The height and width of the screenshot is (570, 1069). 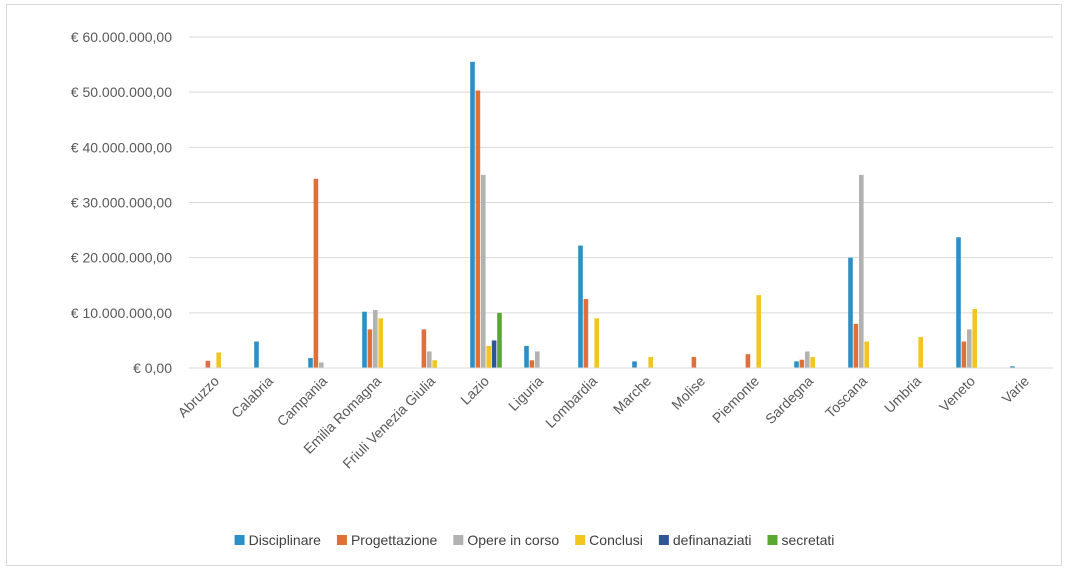 I want to click on bar-disciplinare-lombardia, so click(x=580, y=306).